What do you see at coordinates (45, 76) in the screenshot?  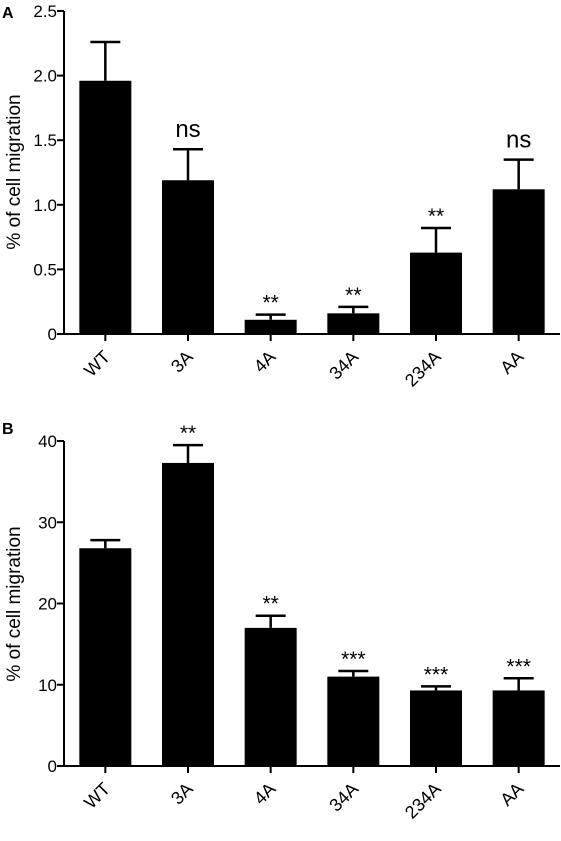 I see `y-tick-label: 2.0` at bounding box center [45, 76].